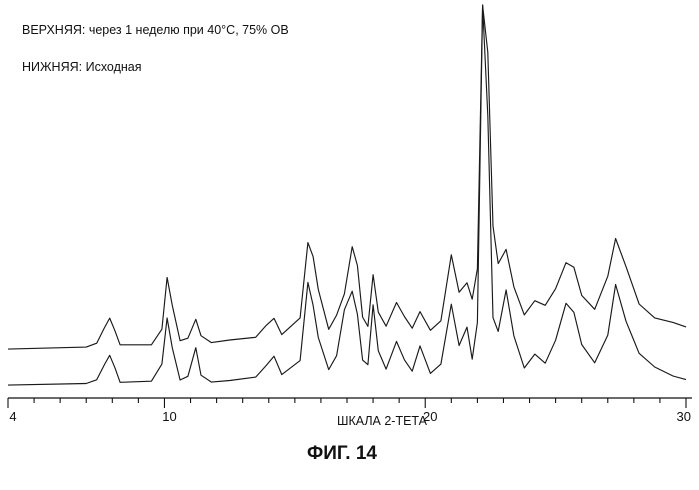  I want to click on legend-upper: ВЕРХНЯЯ: через 1 неделю при 40°C, 75% ОВ, so click(155, 30).